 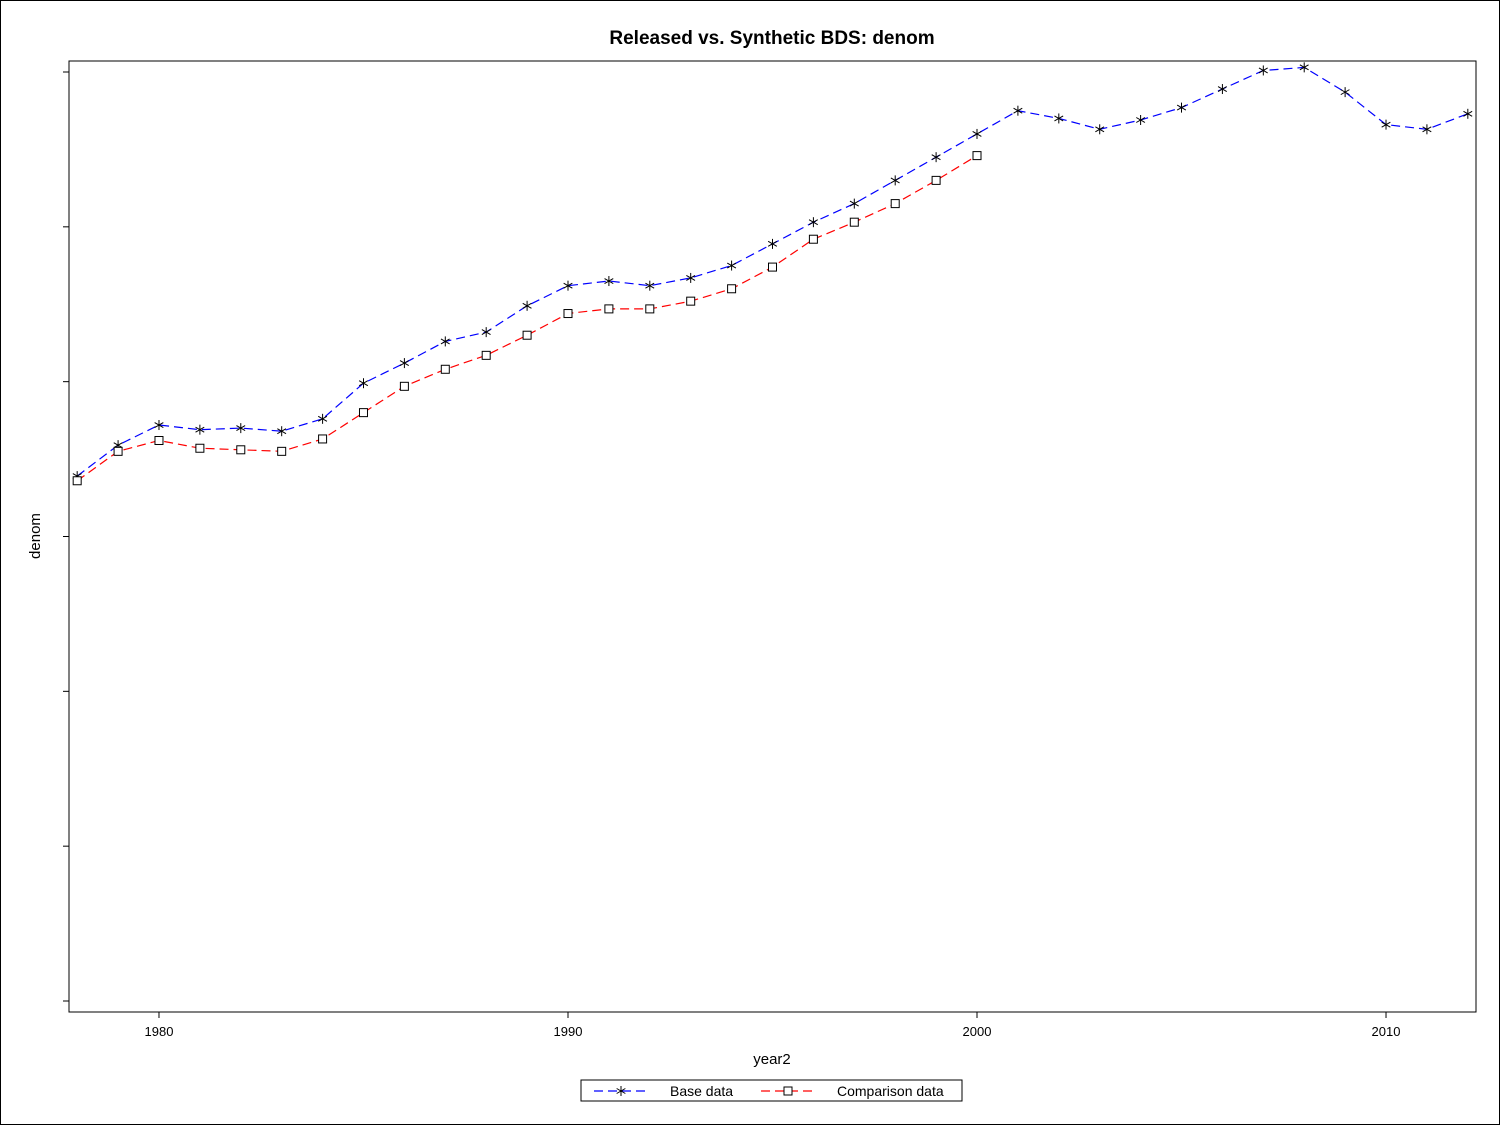 What do you see at coordinates (701, 1091) in the screenshot?
I see `legend-label-1: Base data` at bounding box center [701, 1091].